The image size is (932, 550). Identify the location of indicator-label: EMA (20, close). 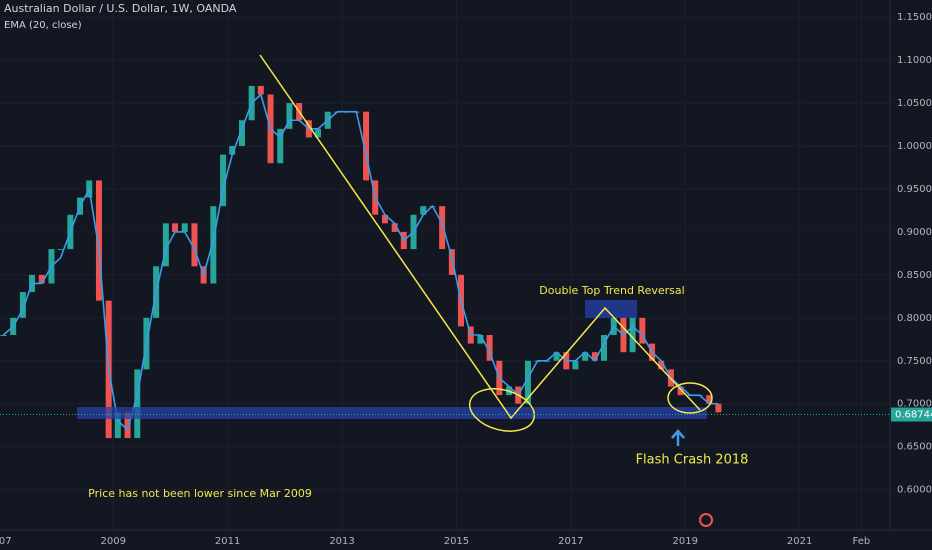
(43, 25).